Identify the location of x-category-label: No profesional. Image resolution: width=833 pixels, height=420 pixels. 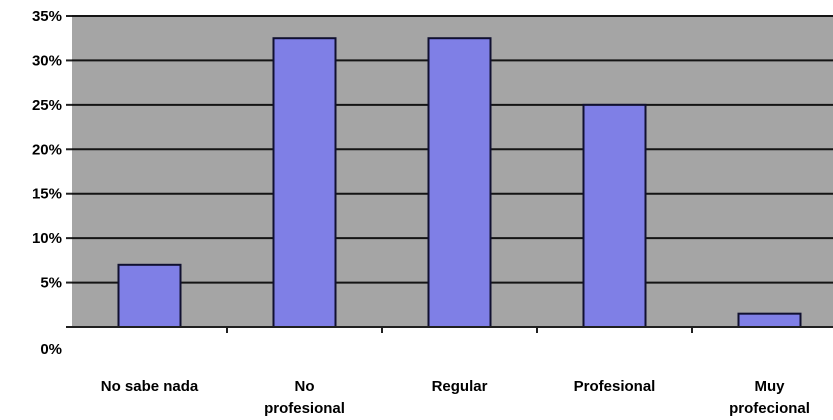
(304, 397).